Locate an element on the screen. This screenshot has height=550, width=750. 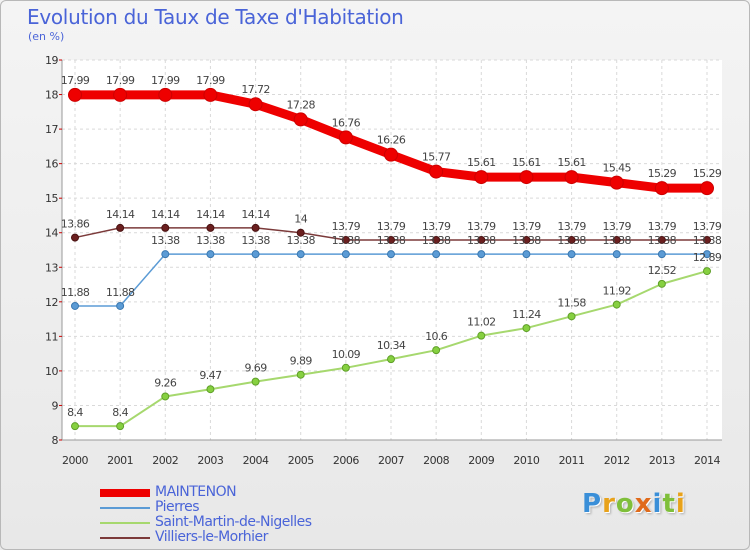
x-tick-label: 2003 is located at coordinates (210, 460).